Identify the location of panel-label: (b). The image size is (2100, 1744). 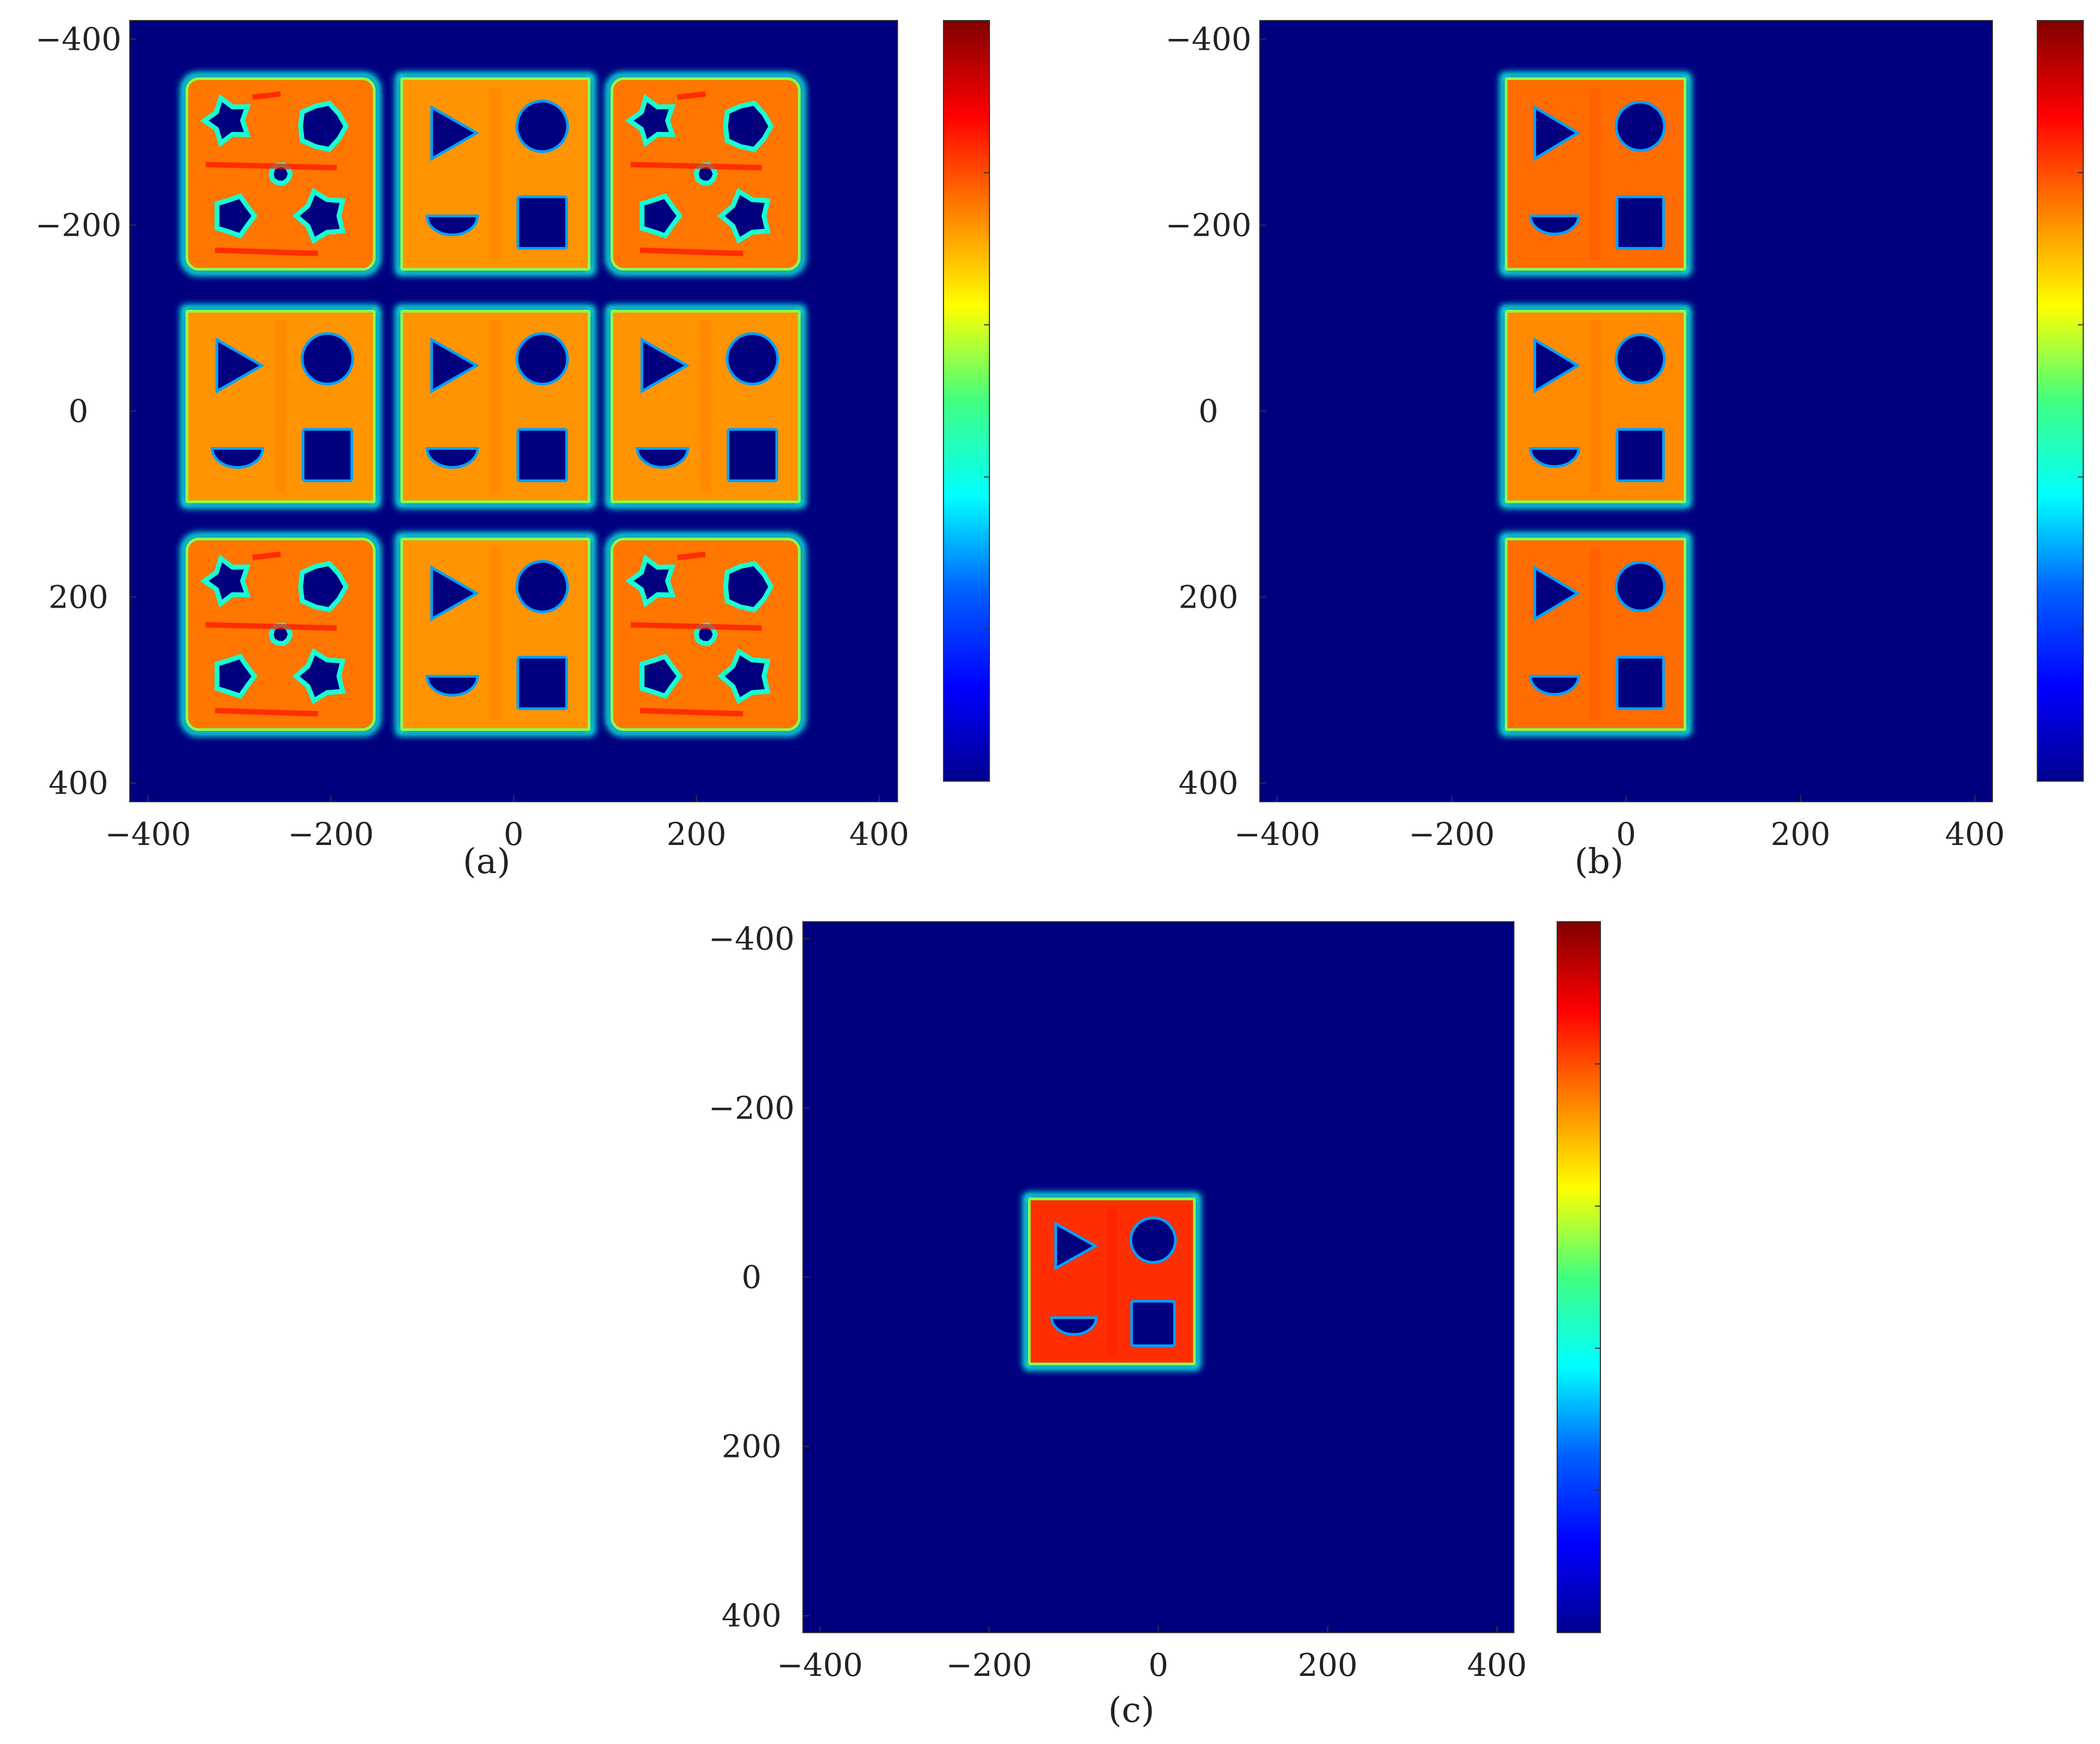
(1599, 862).